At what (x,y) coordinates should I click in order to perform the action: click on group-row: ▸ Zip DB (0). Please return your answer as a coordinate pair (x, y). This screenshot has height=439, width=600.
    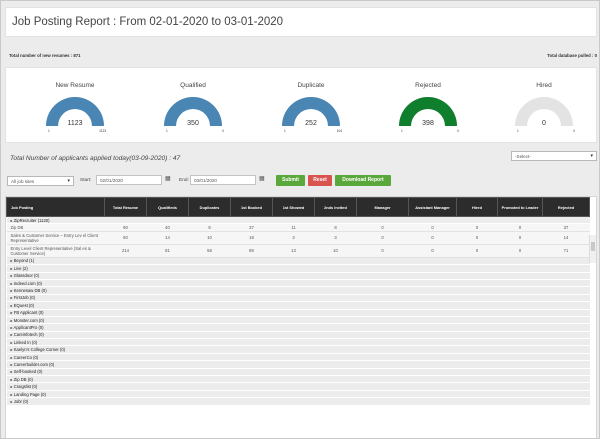
    Looking at the image, I should click on (298, 379).